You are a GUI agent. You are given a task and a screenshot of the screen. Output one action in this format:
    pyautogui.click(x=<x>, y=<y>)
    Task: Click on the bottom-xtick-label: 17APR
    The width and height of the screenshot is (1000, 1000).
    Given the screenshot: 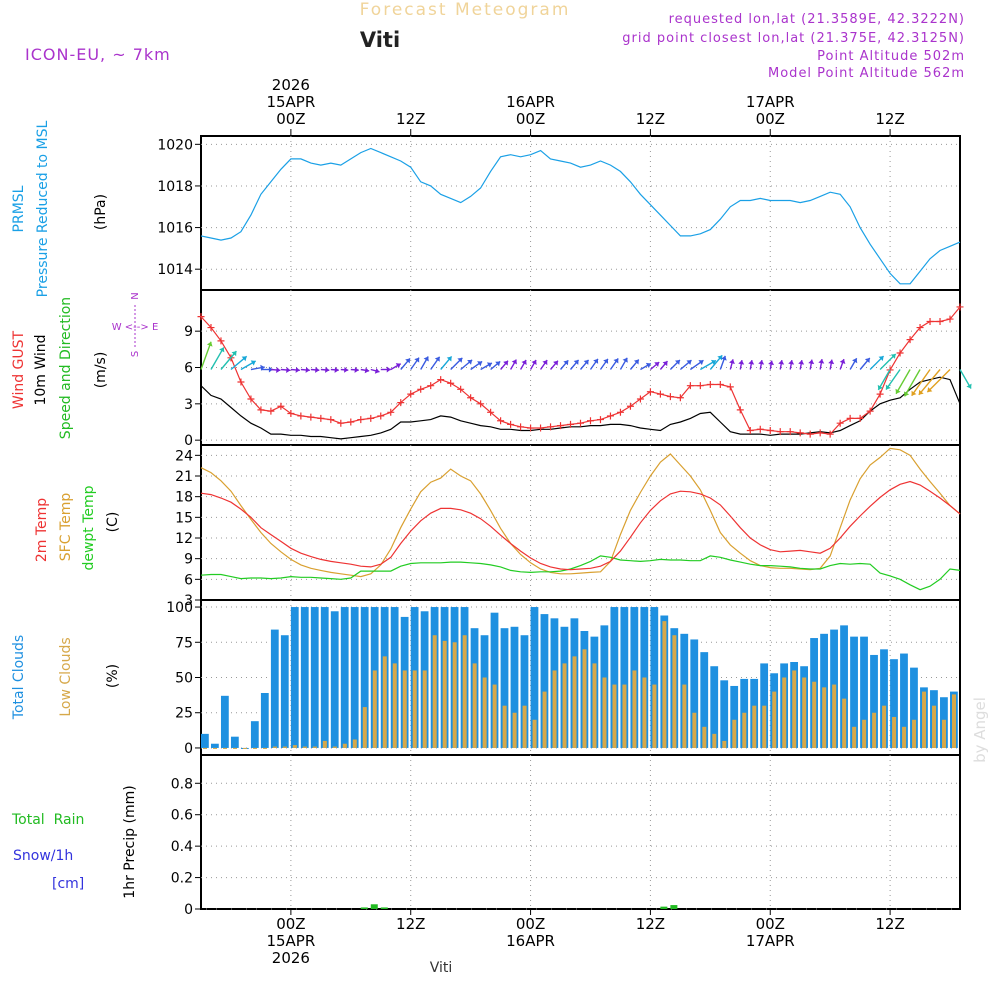 What is the action you would take?
    pyautogui.click(x=770, y=941)
    